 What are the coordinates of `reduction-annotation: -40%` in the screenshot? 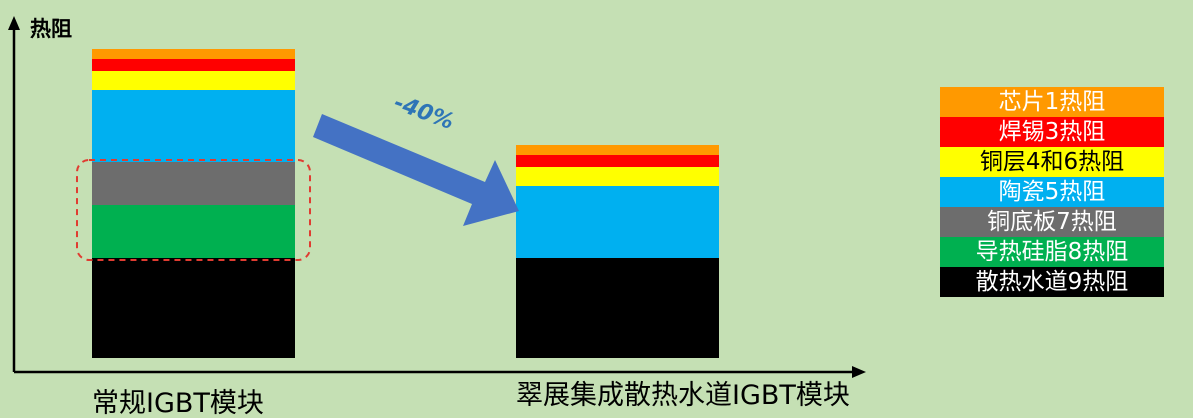 It's located at (423, 112).